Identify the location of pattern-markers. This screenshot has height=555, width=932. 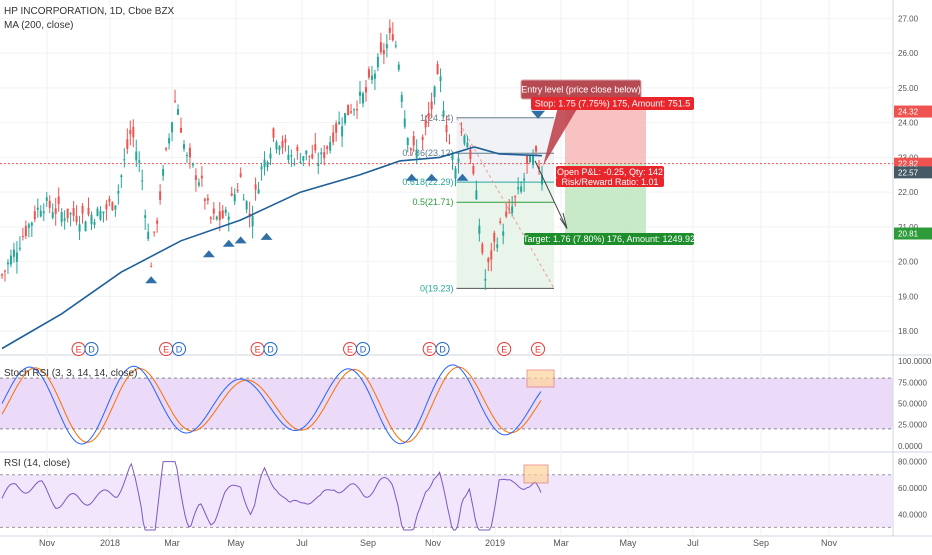
(356, 199).